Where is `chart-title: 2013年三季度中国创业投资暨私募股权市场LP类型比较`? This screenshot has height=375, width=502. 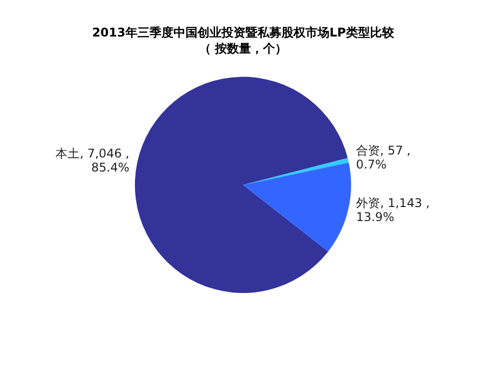 chart-title: 2013年三季度中国创业投资暨私募股权市场LP类型比较 is located at coordinates (243, 32).